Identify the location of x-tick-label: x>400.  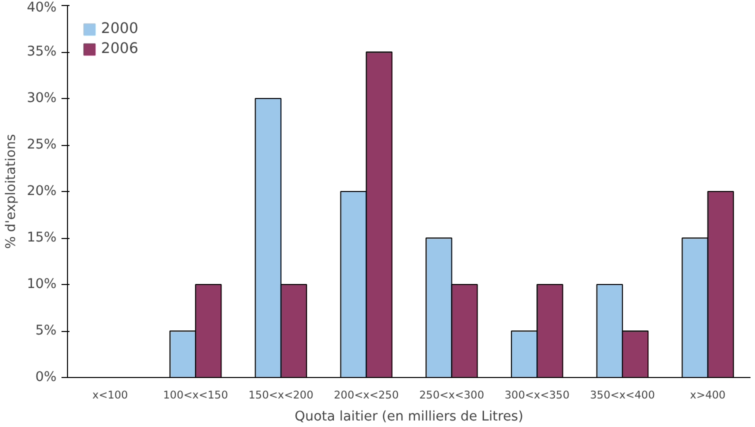
(708, 395).